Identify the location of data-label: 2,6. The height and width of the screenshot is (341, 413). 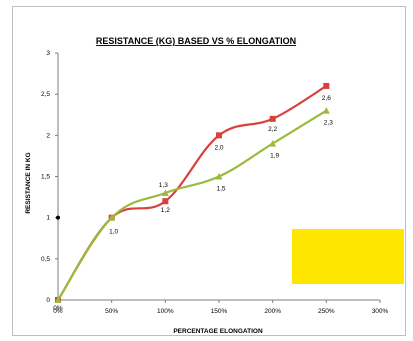
(326, 98).